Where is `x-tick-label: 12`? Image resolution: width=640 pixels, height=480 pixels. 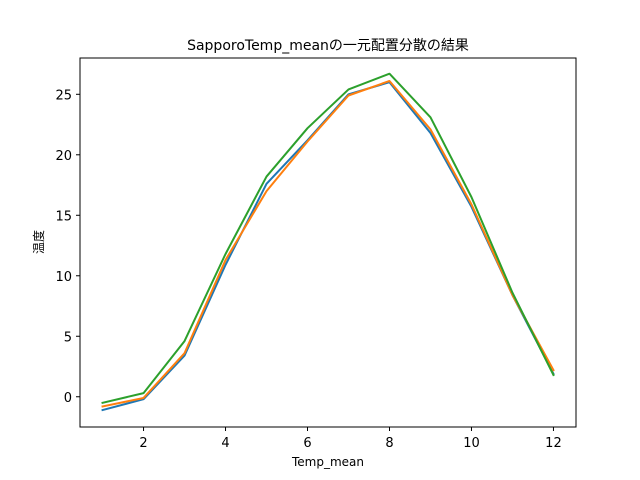 x-tick-label: 12 is located at coordinates (553, 443).